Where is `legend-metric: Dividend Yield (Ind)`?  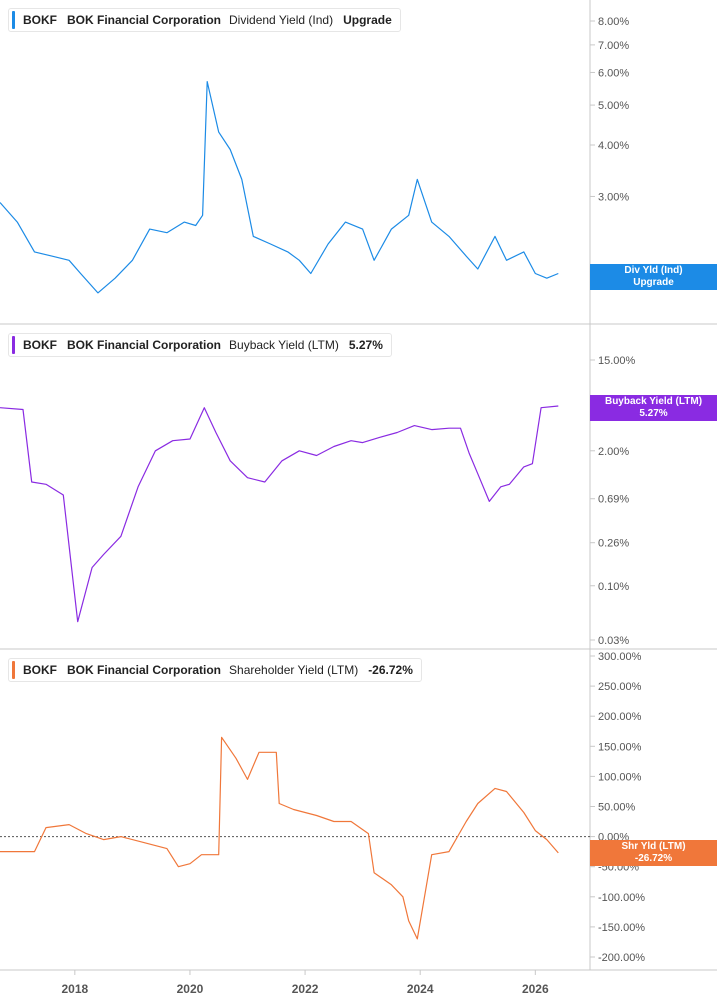
legend-metric: Dividend Yield (Ind) is located at coordinates (281, 20).